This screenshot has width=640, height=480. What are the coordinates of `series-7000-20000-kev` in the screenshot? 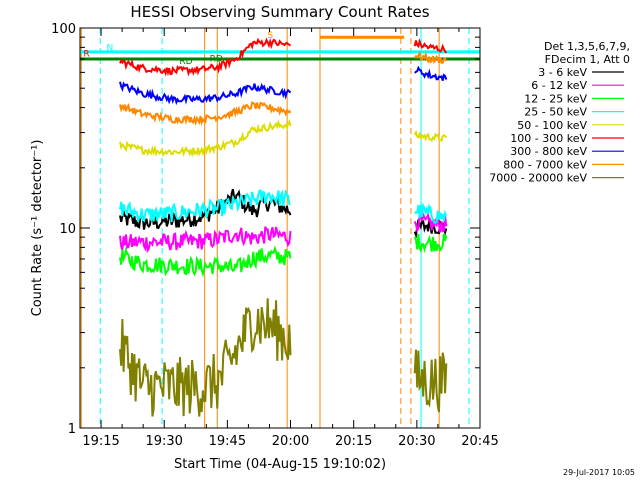 It's located at (283, 357).